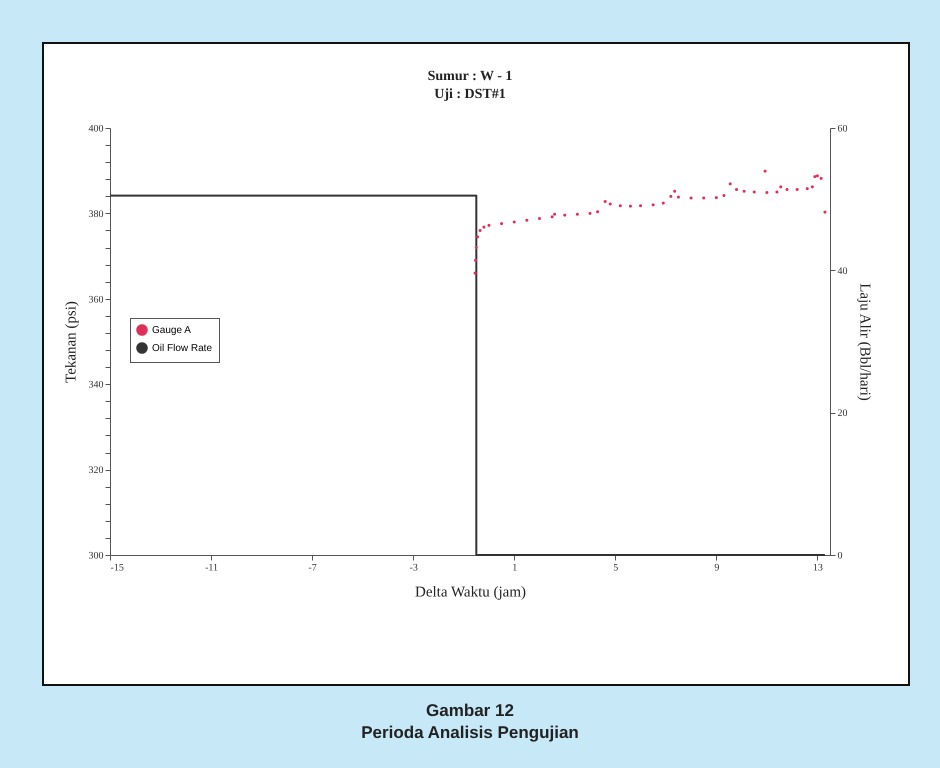 This screenshot has width=940, height=768. What do you see at coordinates (470, 76) in the screenshot?
I see `chart-title: Sumur : W - 1` at bounding box center [470, 76].